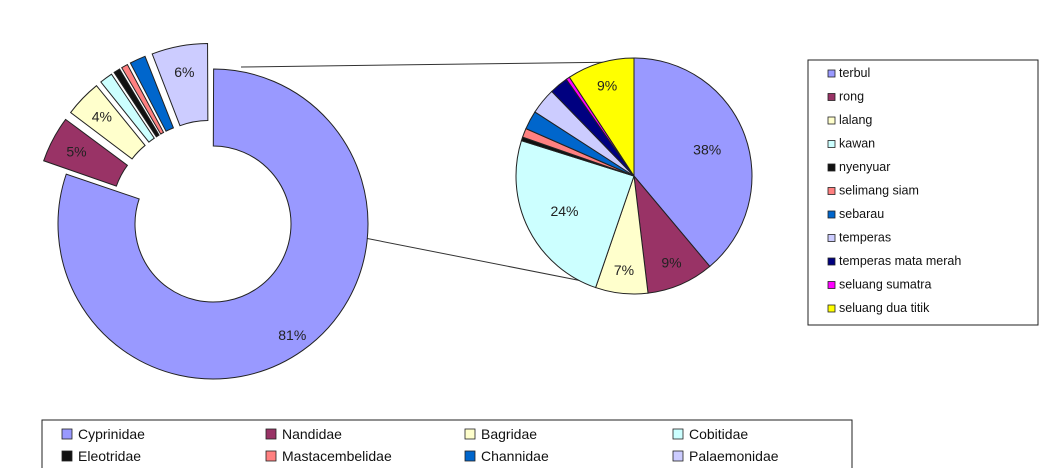  What do you see at coordinates (831, 285) in the screenshot?
I see `species-legend-swatch-seluang-sumatra` at bounding box center [831, 285].